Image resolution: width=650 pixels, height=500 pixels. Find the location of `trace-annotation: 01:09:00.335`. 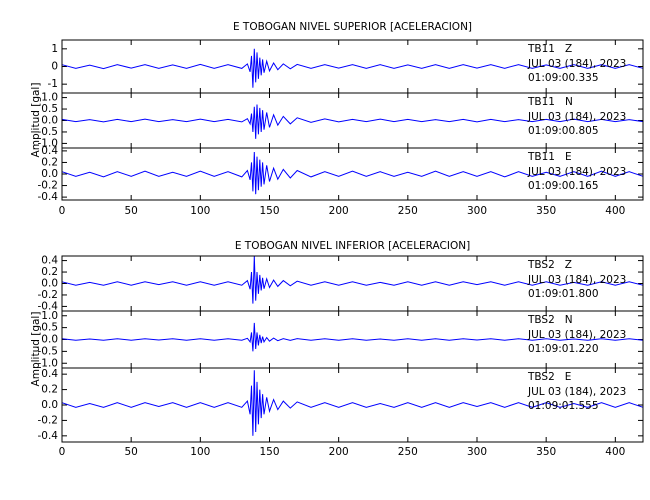

trace-annotation: 01:09:00.335 is located at coordinates (563, 78).